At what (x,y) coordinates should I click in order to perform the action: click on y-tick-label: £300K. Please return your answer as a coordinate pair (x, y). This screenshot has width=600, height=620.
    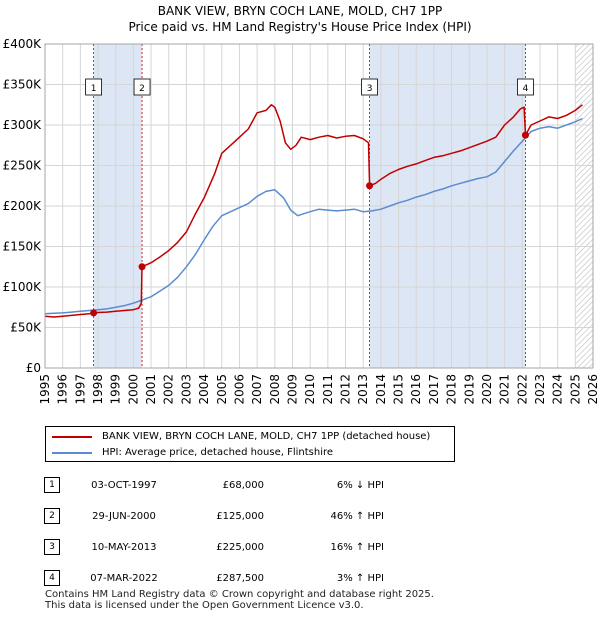
    Looking at the image, I should click on (23, 125).